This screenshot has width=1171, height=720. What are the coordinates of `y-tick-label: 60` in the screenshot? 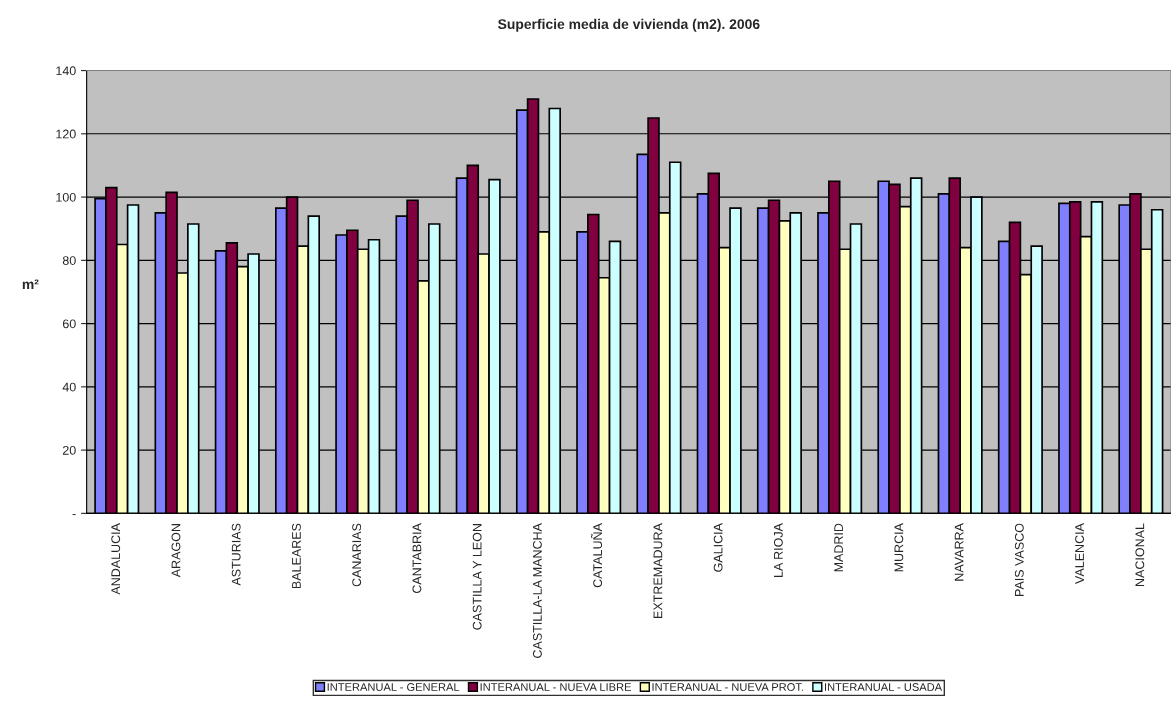 It's located at (69, 324).